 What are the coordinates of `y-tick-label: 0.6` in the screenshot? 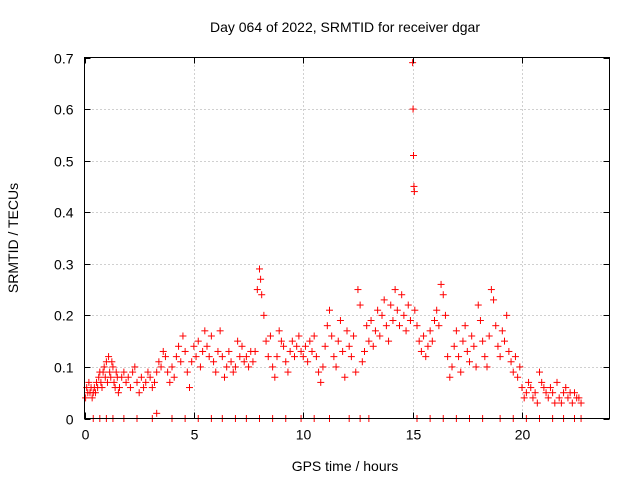 It's located at (64, 110).